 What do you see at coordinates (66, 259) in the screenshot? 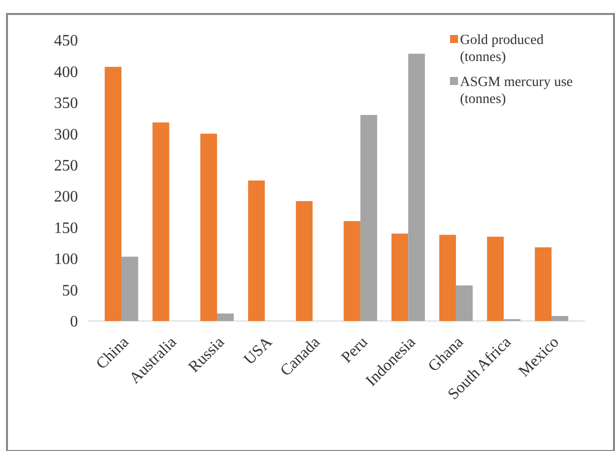
I see `y-tick-label: 100` at bounding box center [66, 259].